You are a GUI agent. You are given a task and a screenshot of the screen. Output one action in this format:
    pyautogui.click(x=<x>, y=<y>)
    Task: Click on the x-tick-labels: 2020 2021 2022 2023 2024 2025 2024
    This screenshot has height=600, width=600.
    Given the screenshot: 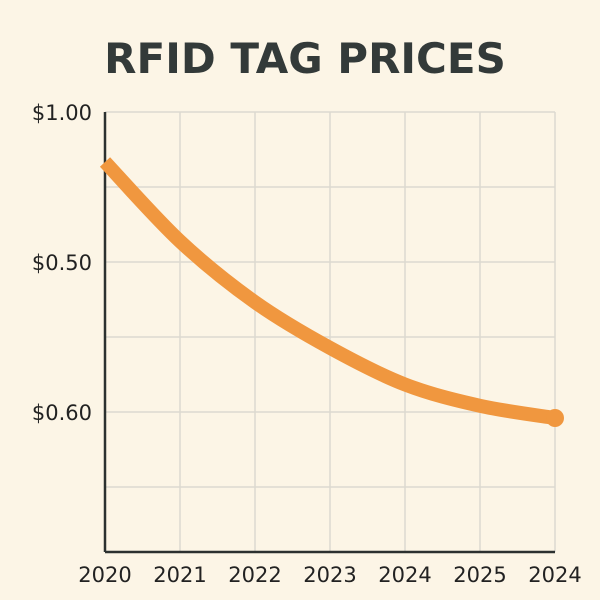 What is the action you would take?
    pyautogui.click(x=329, y=575)
    